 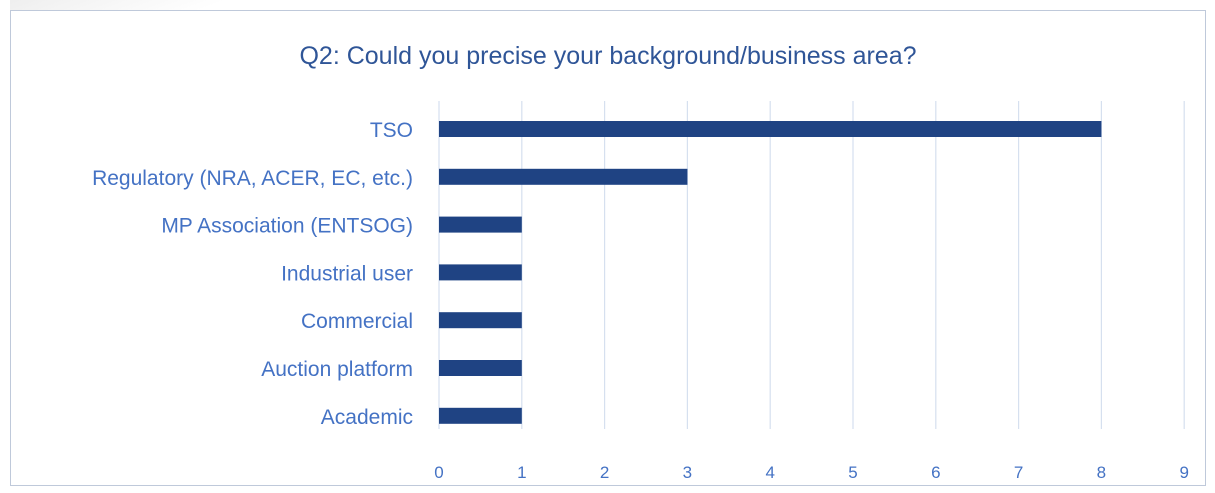 I want to click on x-tick-label: 1, so click(x=521, y=472).